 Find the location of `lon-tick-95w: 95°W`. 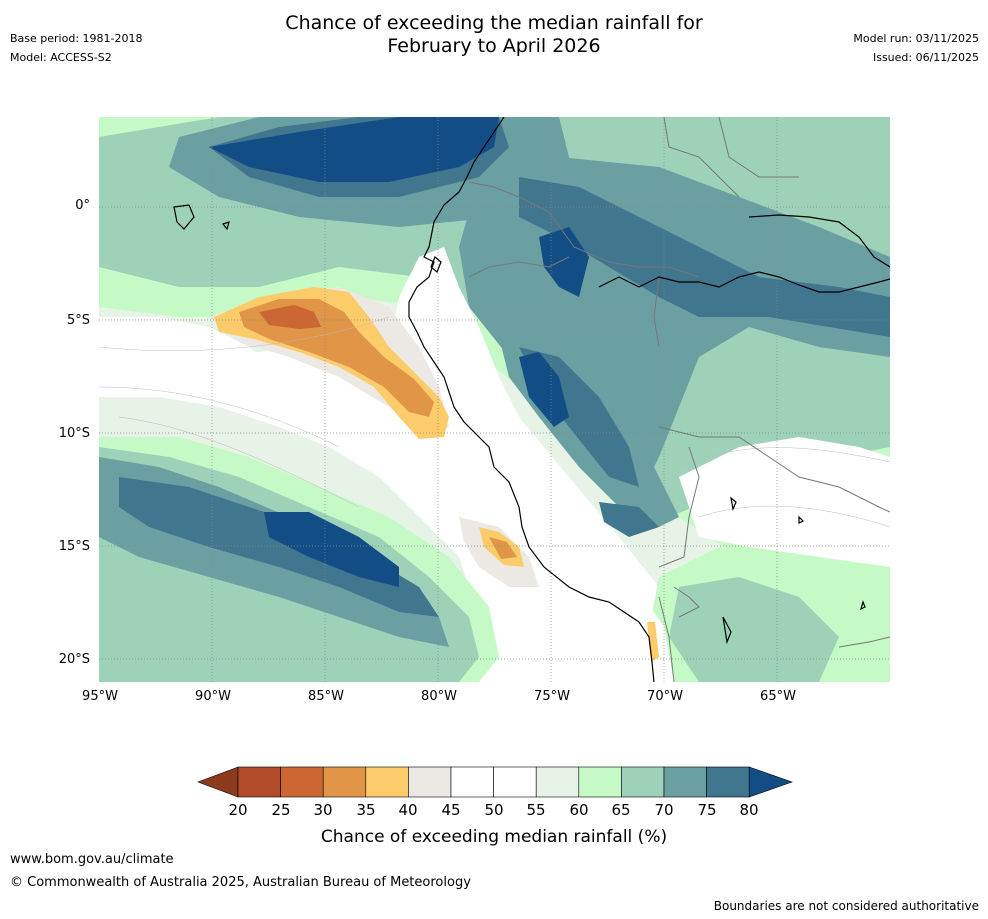

lon-tick-95w: 95°W is located at coordinates (100, 696).